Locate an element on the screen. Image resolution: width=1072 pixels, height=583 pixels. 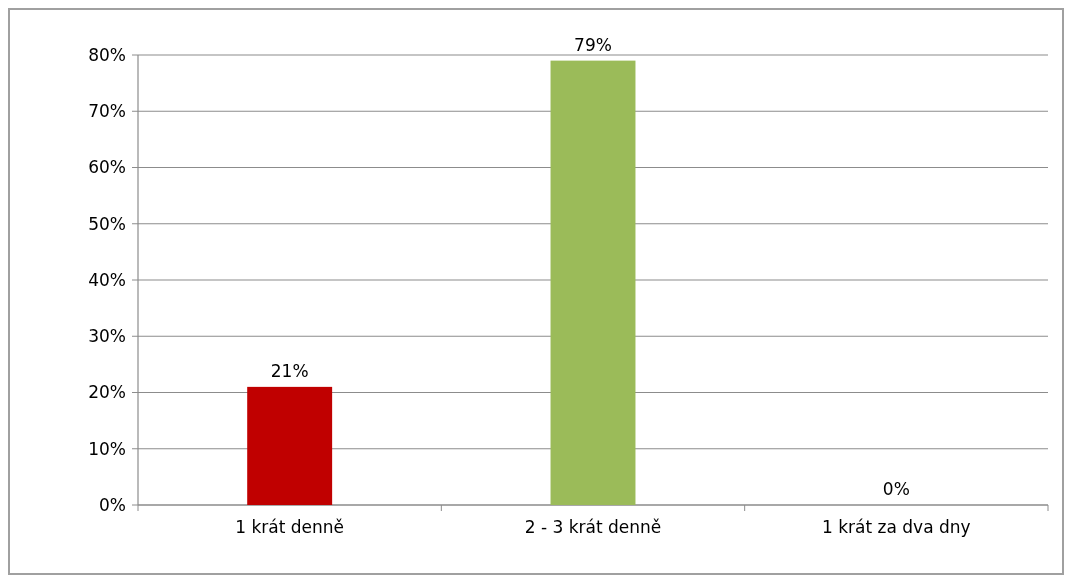
y-tick-label: 20% is located at coordinates (107, 392).